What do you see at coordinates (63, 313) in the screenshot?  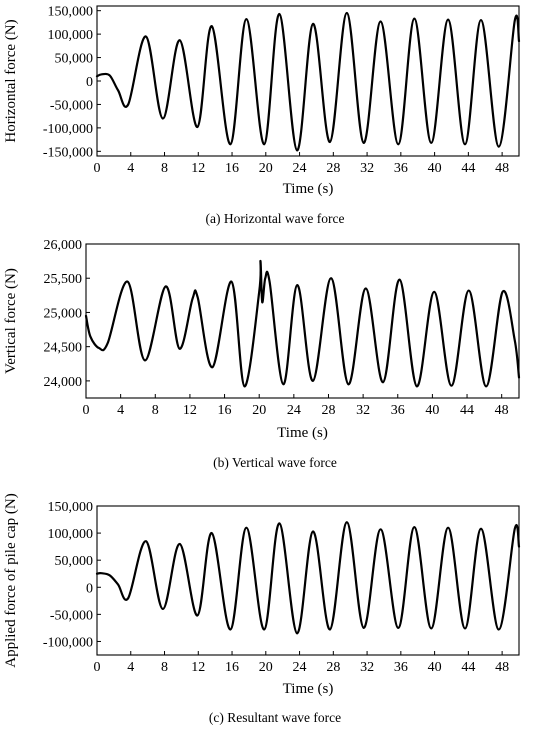 I see `y-tick-label: 25,000` at bounding box center [63, 313].